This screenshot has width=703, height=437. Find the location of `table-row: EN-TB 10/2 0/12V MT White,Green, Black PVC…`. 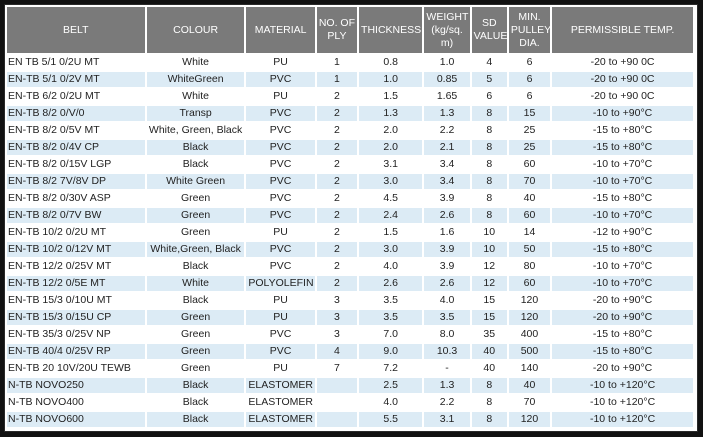

table-row: EN-TB 10/2 0/12V MT White,Green, Black PVC… is located at coordinates (350, 249).